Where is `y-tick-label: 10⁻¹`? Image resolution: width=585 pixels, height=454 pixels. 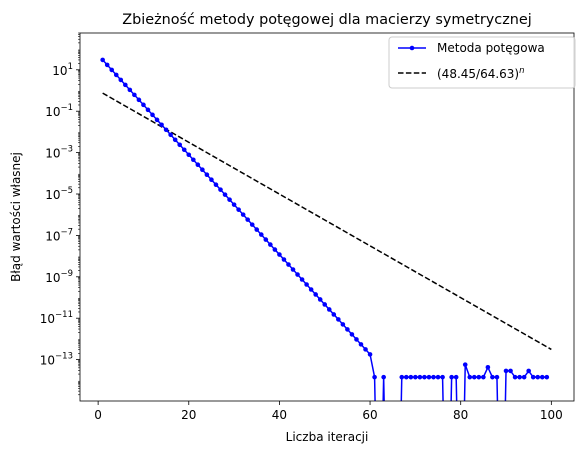 y-tick-label: 10⁻¹ is located at coordinates (59, 111).